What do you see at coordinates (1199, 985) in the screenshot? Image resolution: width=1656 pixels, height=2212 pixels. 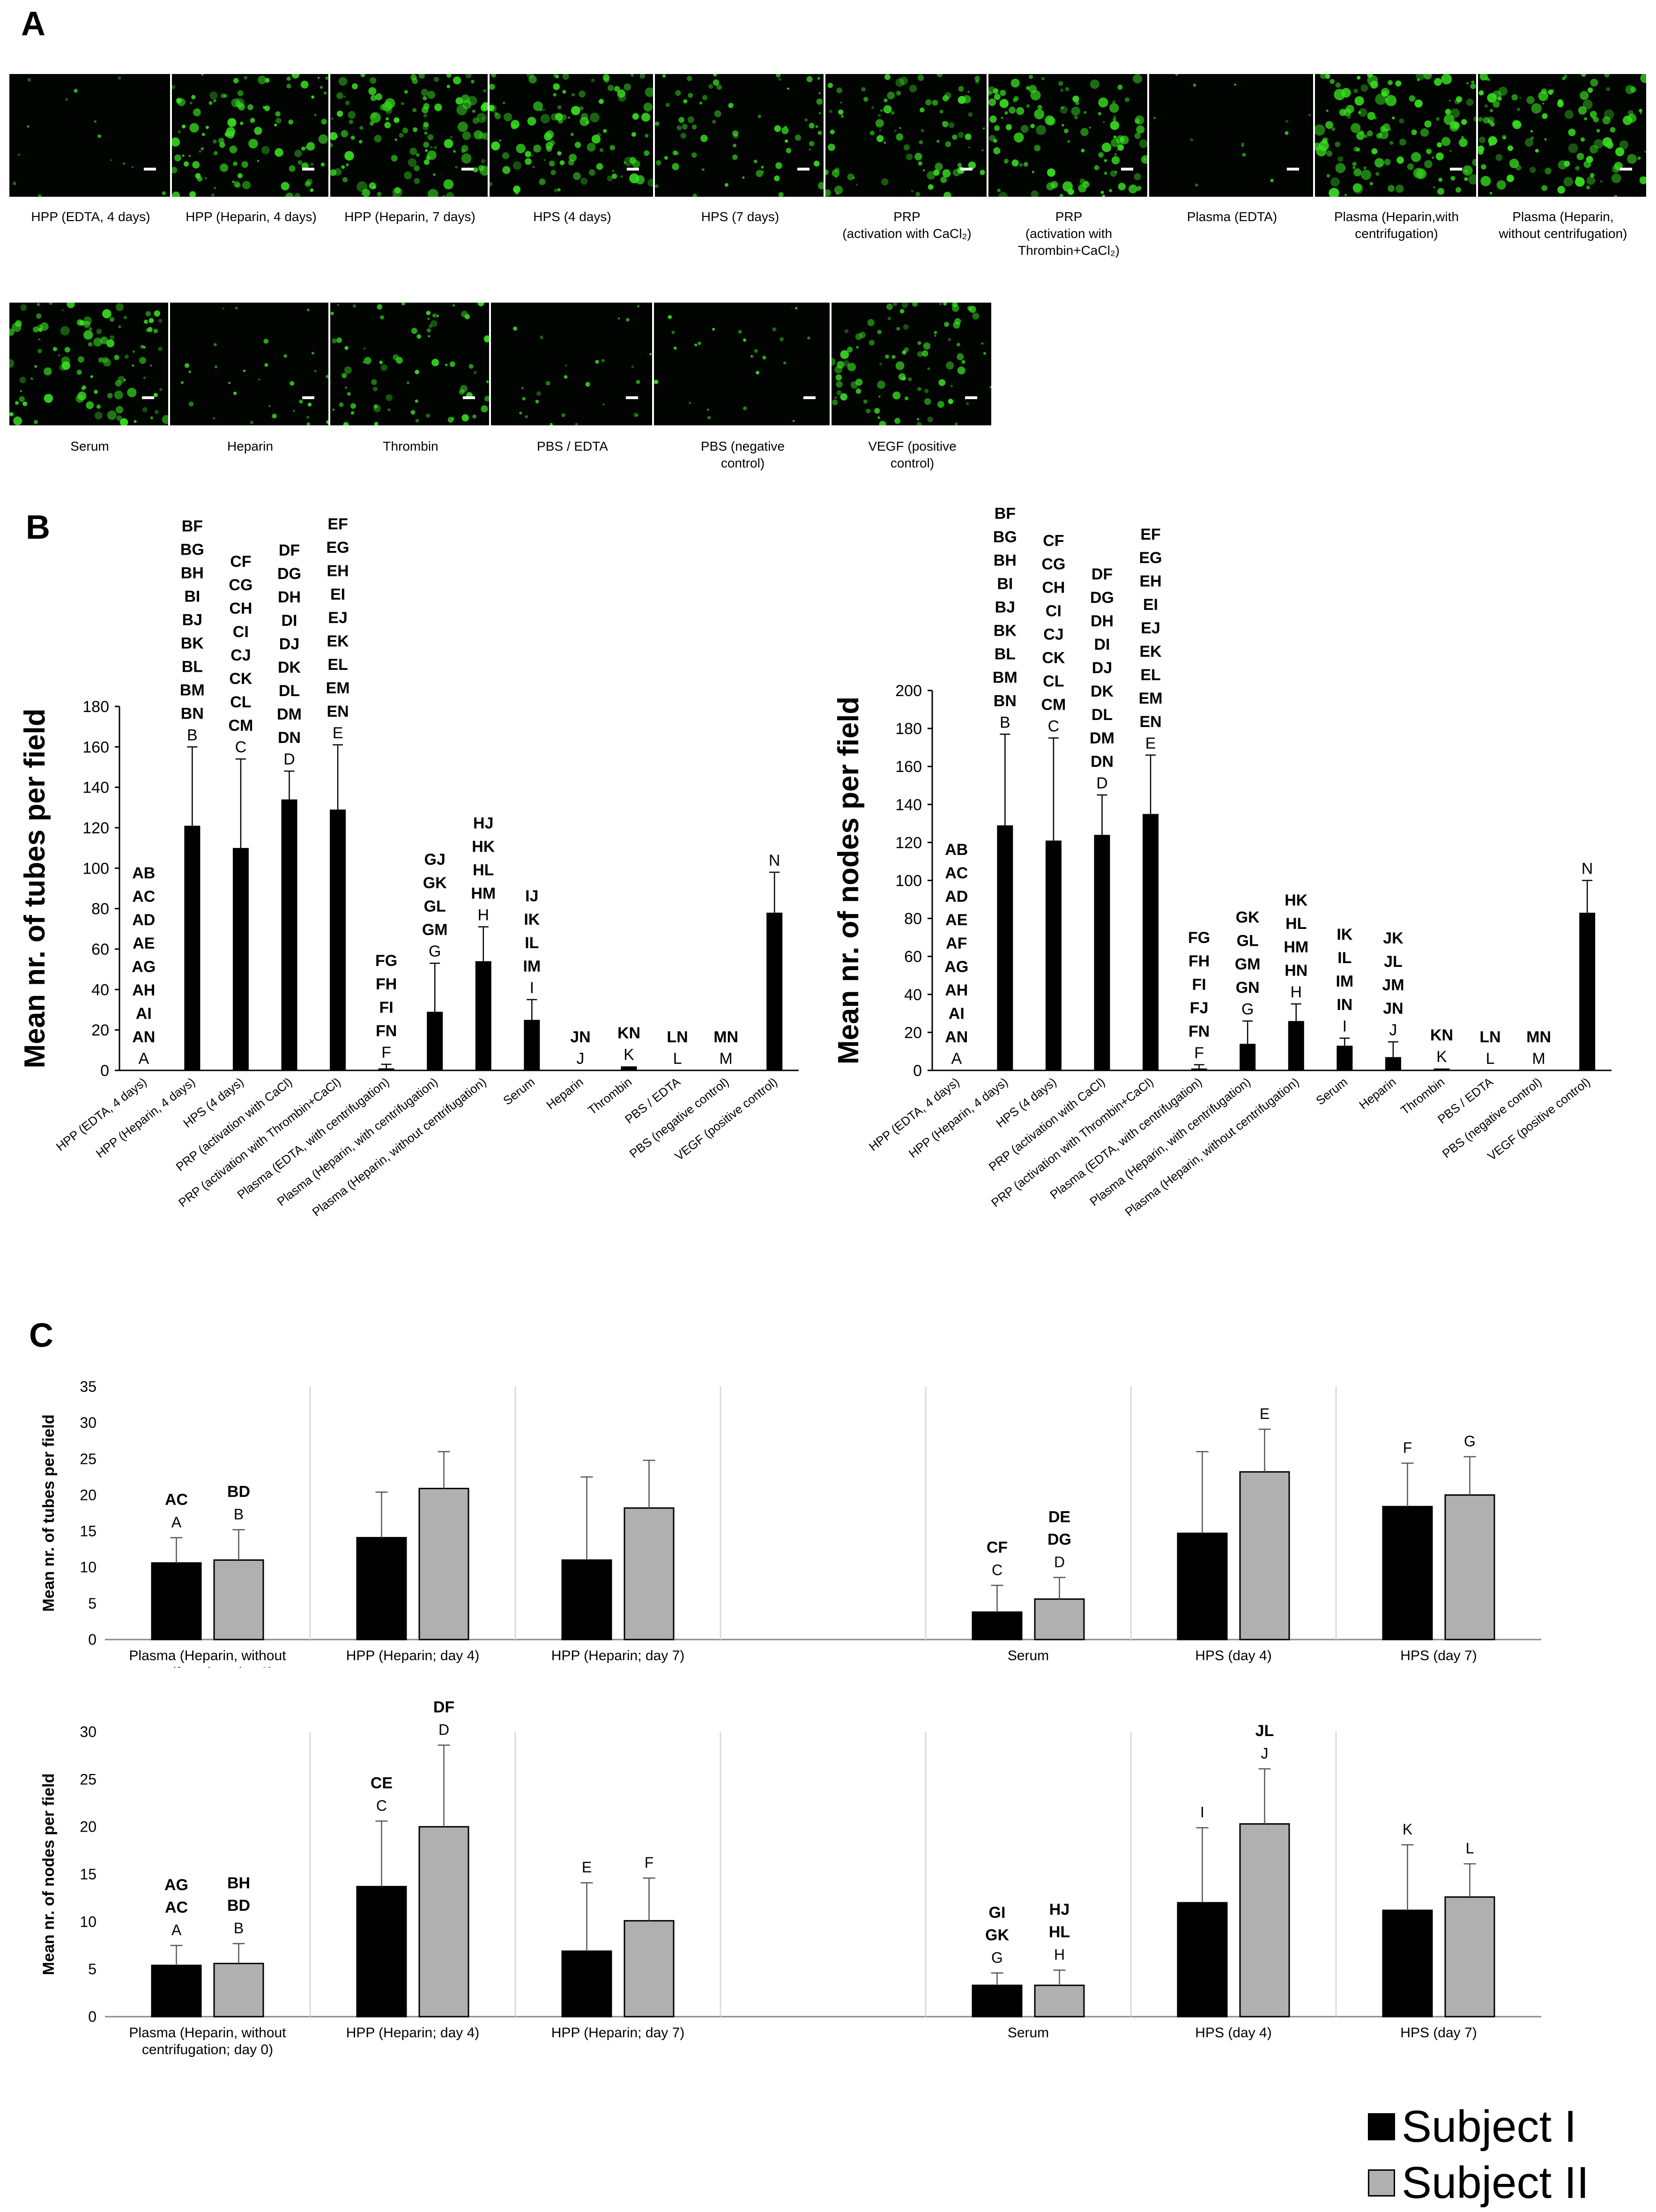 I see `significance-annotation: FI` at bounding box center [1199, 985].